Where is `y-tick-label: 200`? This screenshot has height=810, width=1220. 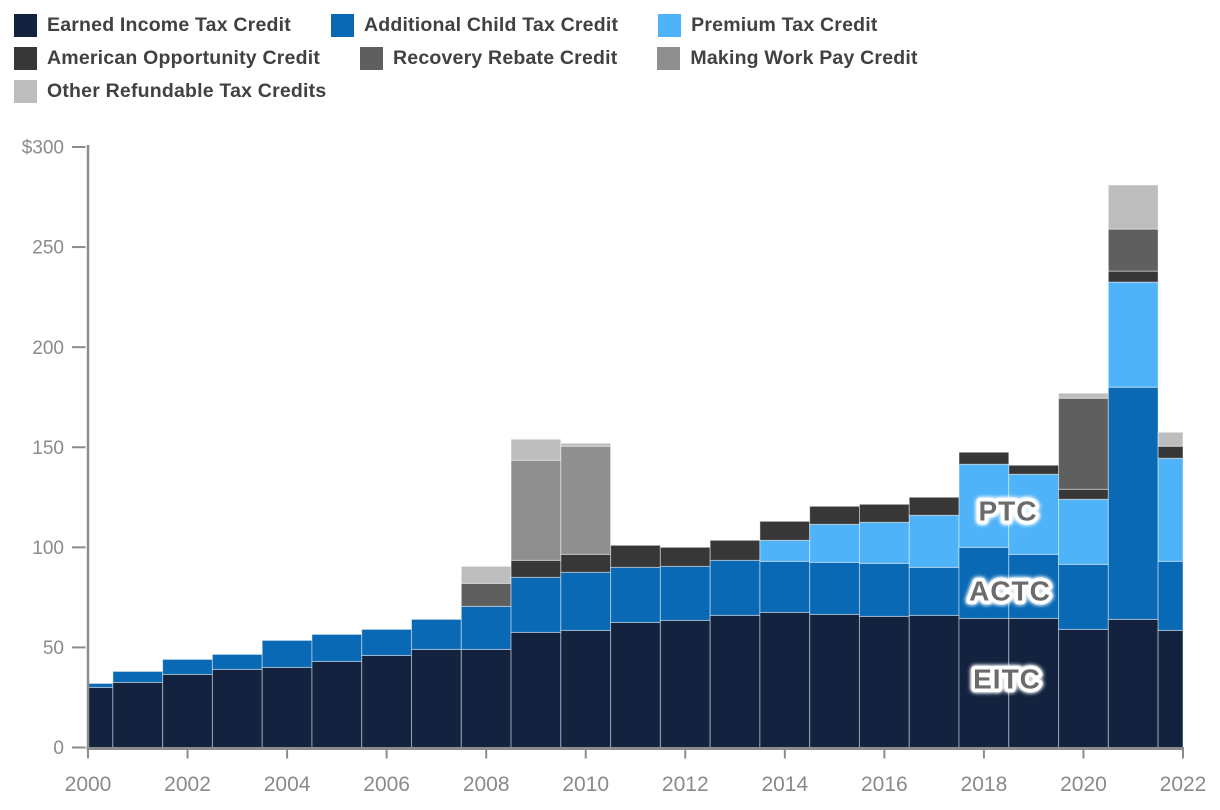
y-tick-label: 200 is located at coordinates (48, 348).